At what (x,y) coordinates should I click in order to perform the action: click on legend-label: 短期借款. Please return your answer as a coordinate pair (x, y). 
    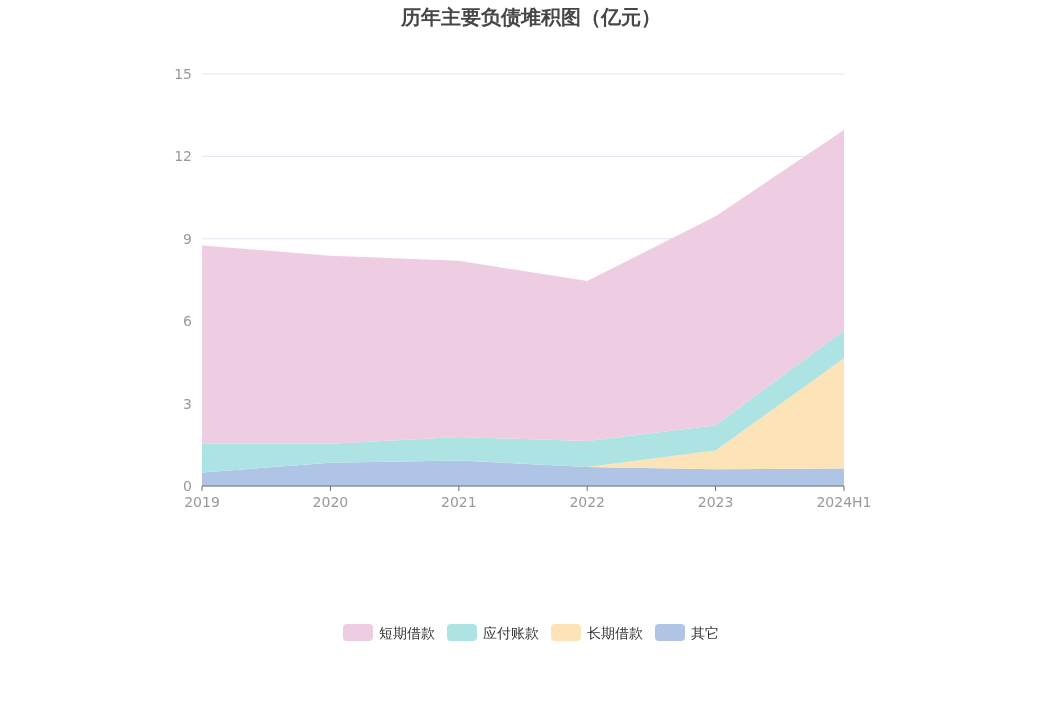
    Looking at the image, I should click on (407, 633).